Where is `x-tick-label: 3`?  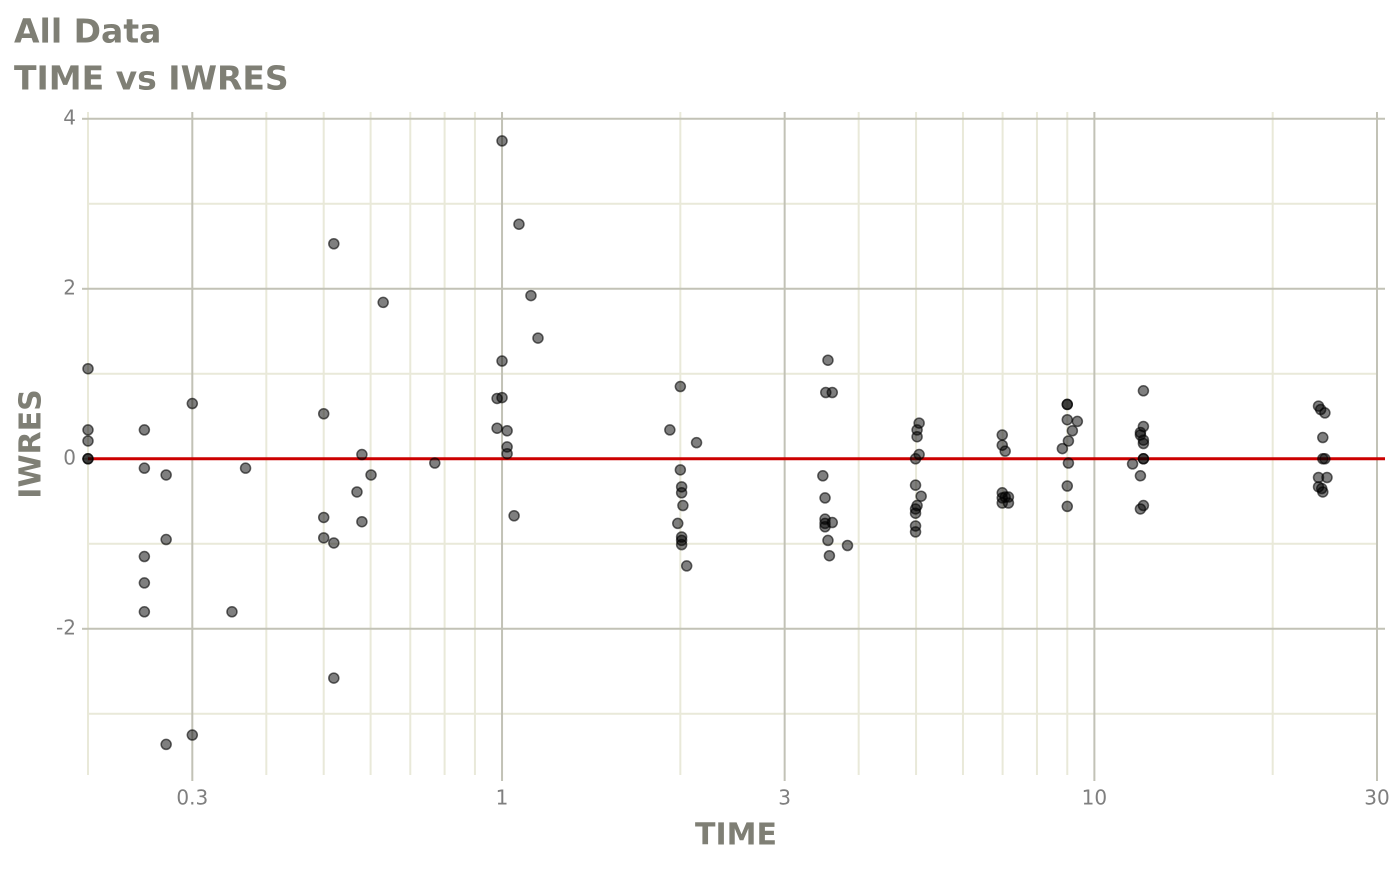
x-tick-label: 3 is located at coordinates (784, 798).